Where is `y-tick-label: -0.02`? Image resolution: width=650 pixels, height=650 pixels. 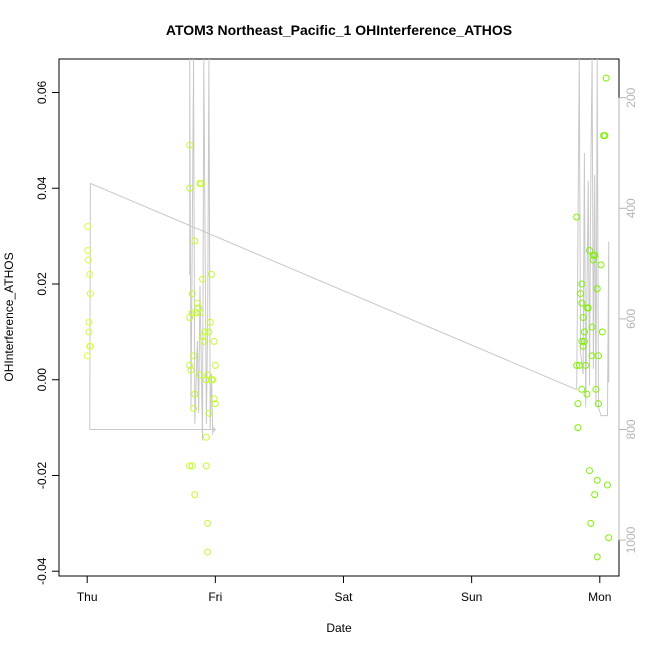 y-tick-label: -0.02 is located at coordinates (42, 475).